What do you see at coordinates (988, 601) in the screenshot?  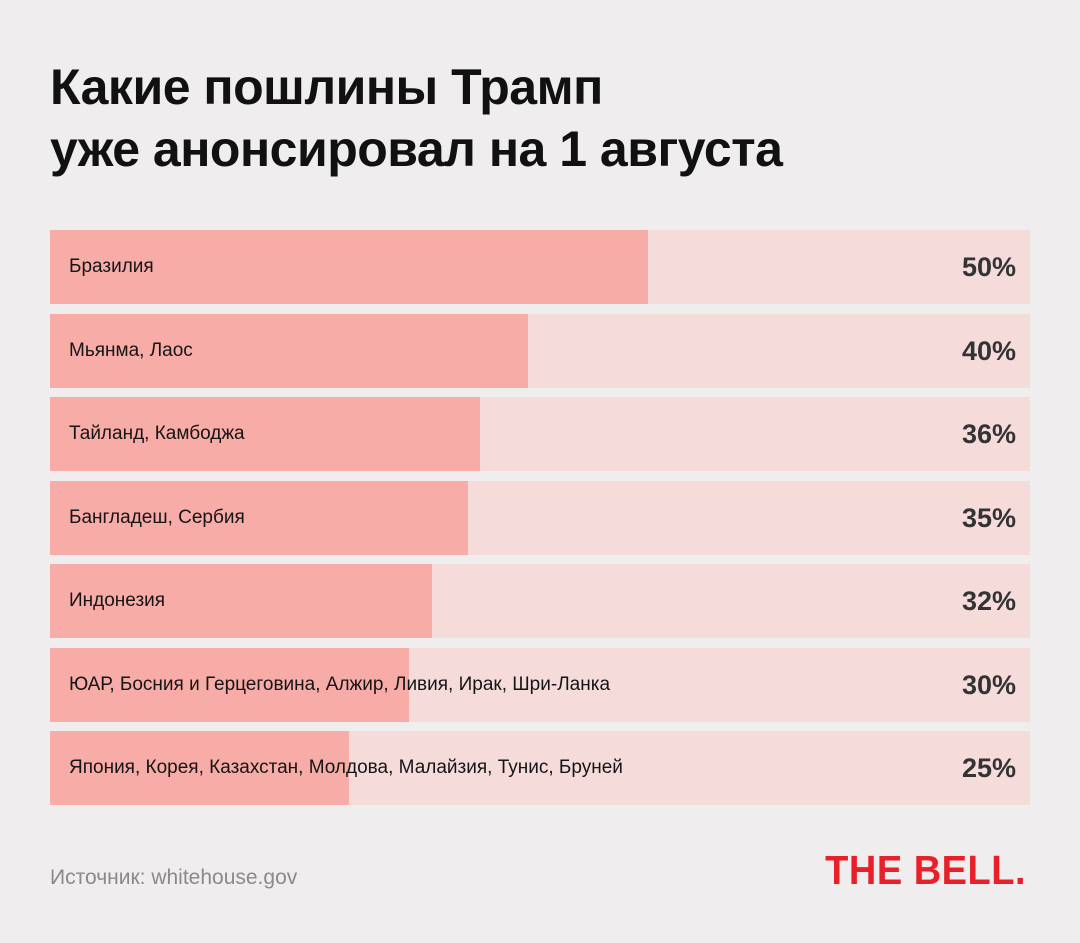 I see `bar-value-label: 32%` at bounding box center [988, 601].